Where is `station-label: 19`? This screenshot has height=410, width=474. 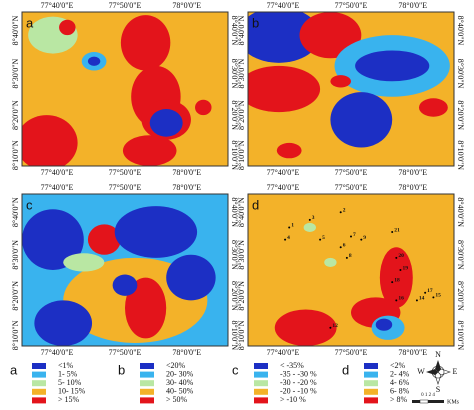 station-label: 19 is located at coordinates (405, 268).